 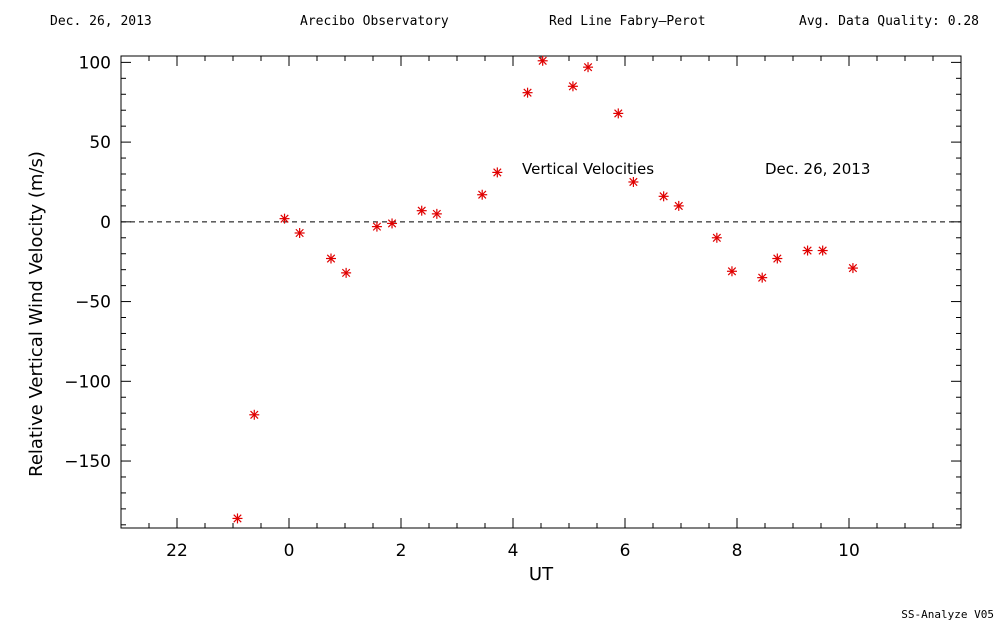 I want to click on header-instrument: Red Line Fabry–Perot, so click(x=627, y=21).